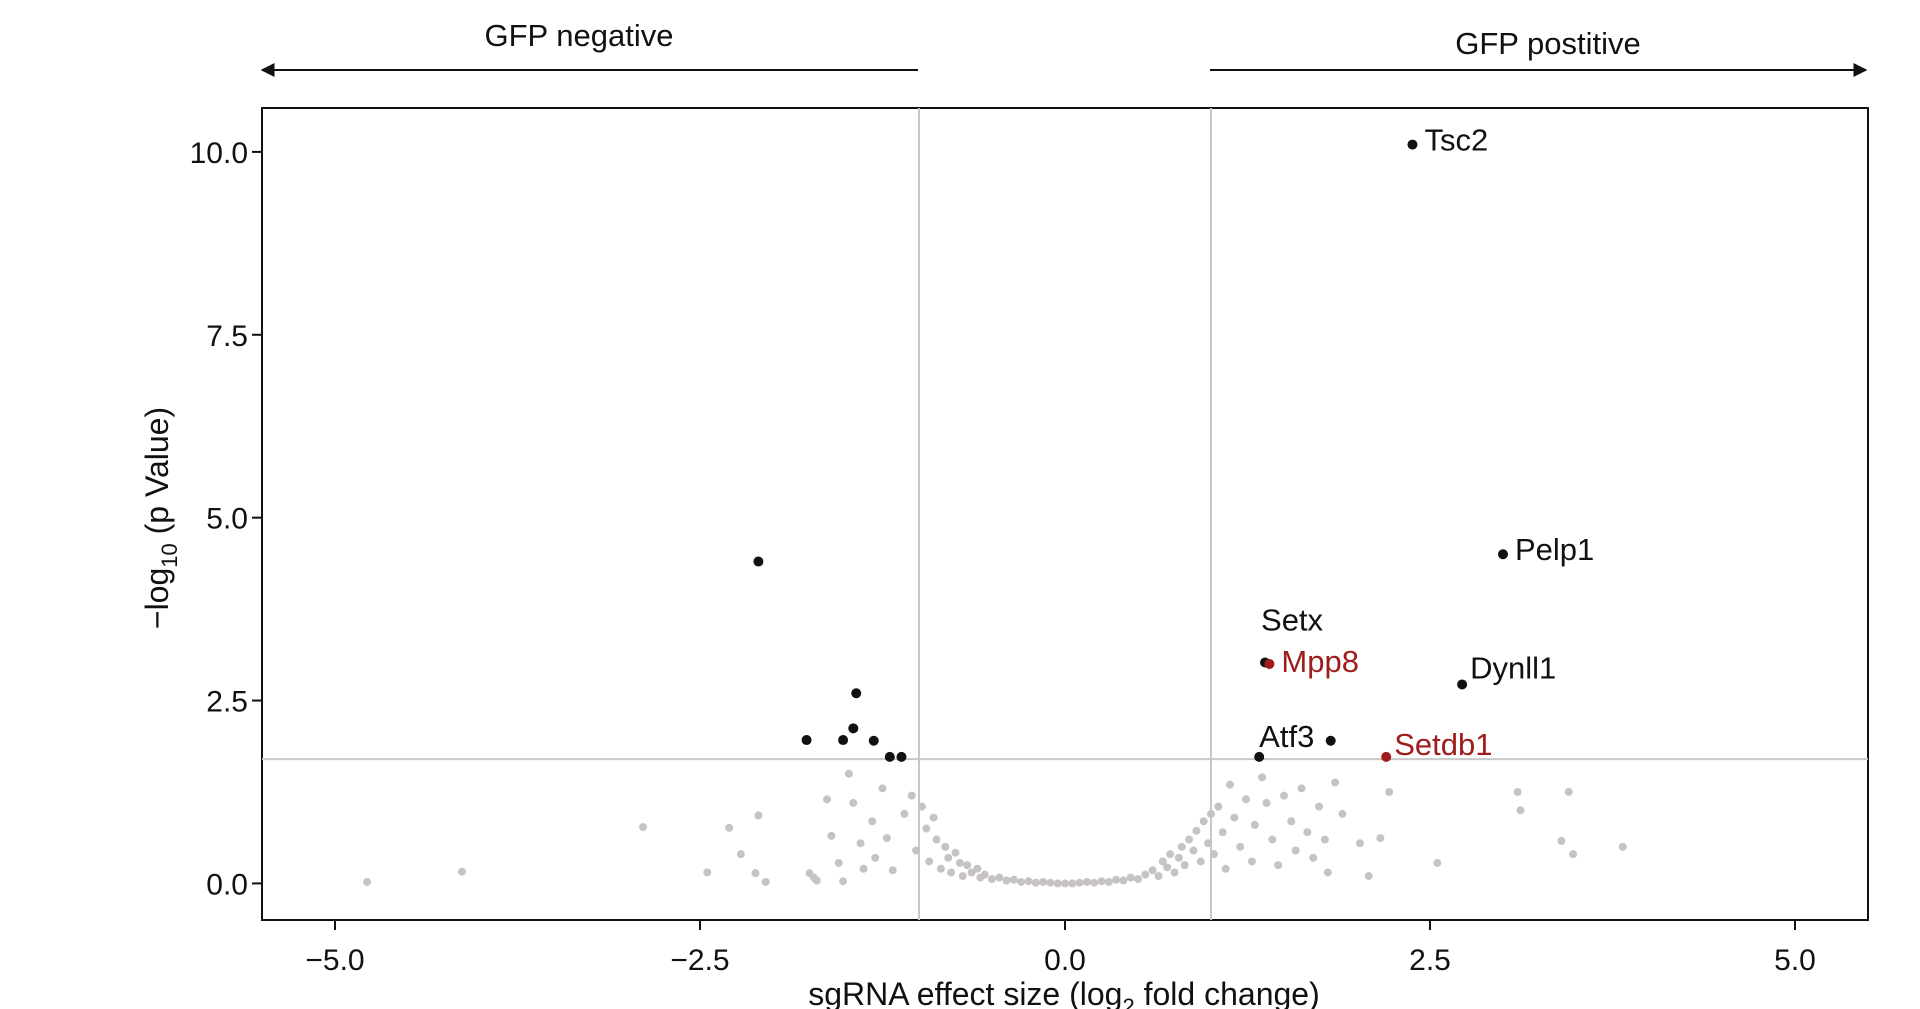 The height and width of the screenshot is (1009, 1920). I want to click on y-tick-label: 0.0, so click(227, 884).